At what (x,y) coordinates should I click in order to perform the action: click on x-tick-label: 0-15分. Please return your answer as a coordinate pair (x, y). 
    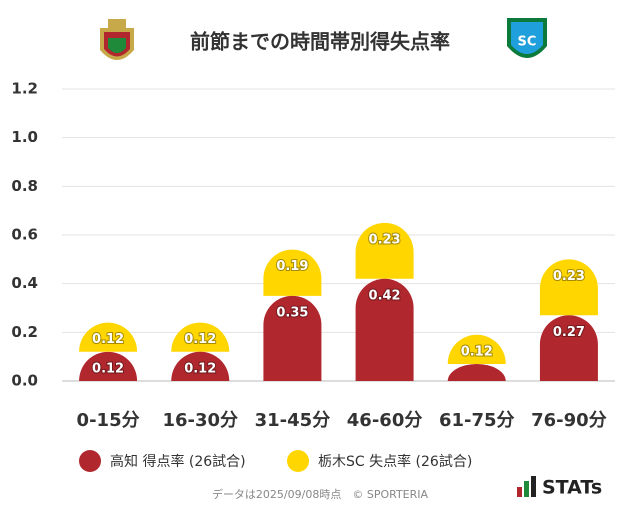
    Looking at the image, I should click on (108, 420).